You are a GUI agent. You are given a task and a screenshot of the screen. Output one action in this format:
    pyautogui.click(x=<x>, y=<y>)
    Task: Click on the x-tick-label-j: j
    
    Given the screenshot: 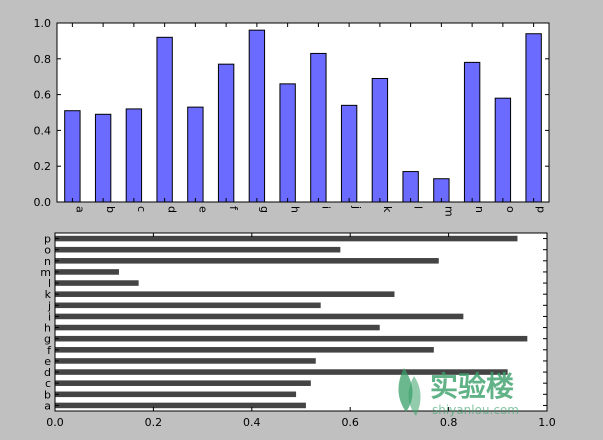 What is the action you would take?
    pyautogui.click(x=356, y=207)
    